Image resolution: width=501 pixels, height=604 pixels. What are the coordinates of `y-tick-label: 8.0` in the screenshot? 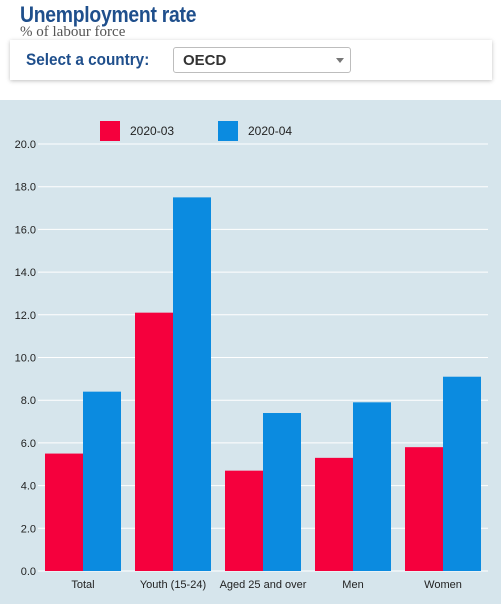 It's located at (28, 401).